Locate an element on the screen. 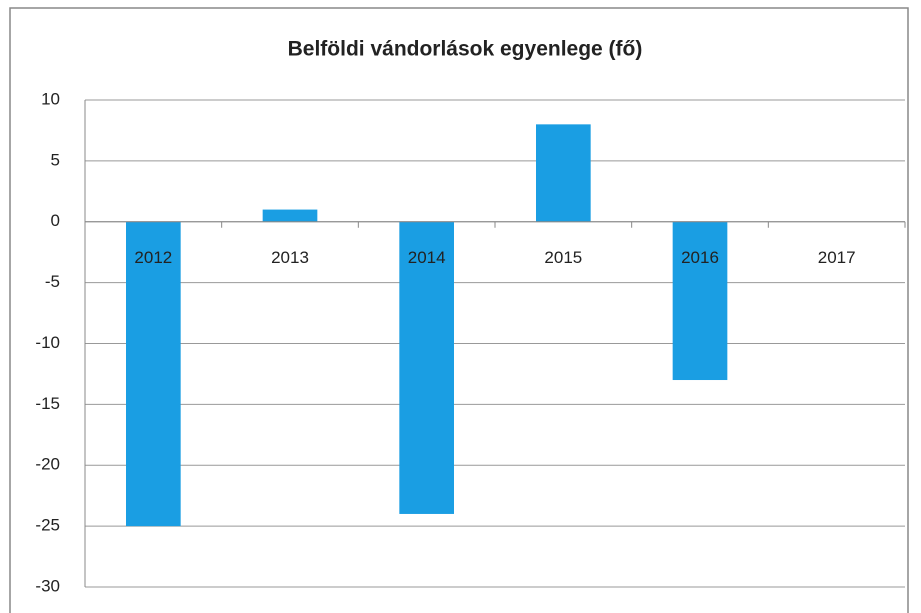 The image size is (921, 613). y-tick-label: -15 is located at coordinates (47, 403).